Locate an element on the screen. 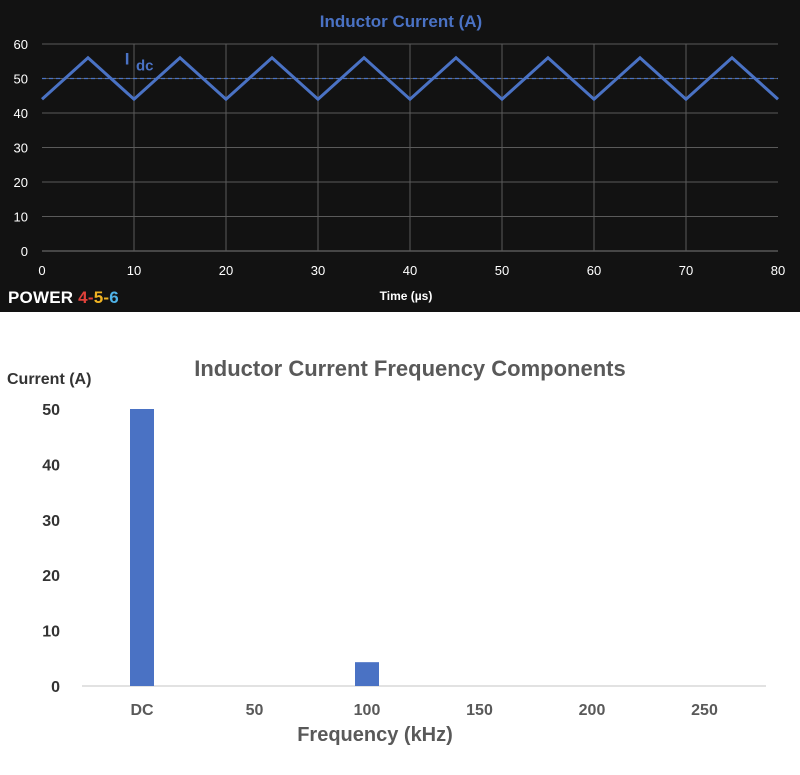 The image size is (800, 775). logo-number-4: 4 is located at coordinates (83, 297).